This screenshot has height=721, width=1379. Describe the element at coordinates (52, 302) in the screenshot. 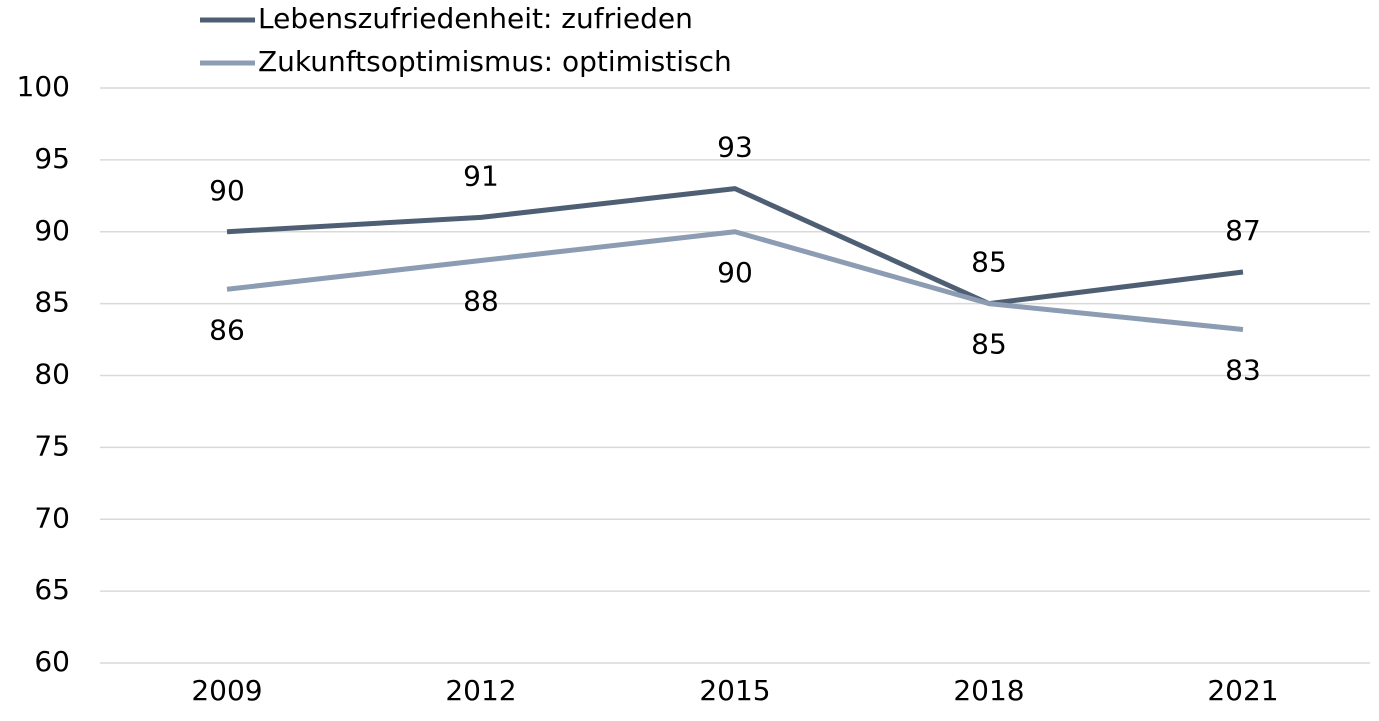

I see `y-tick-label: 85` at that location.